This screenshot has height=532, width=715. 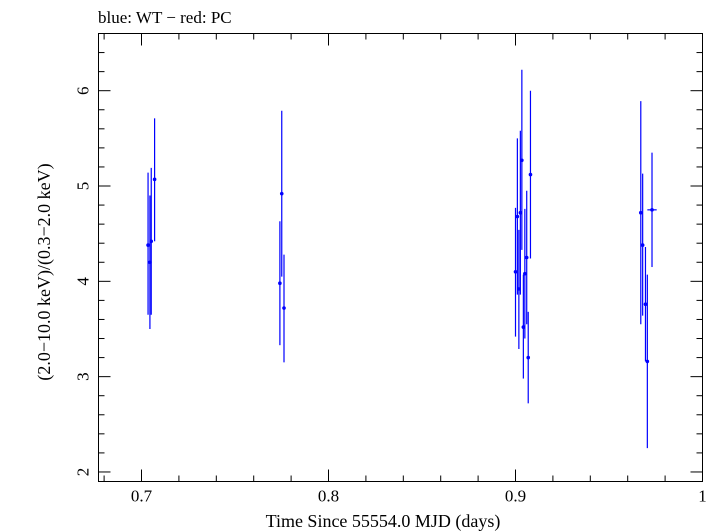 I want to click on x-tick-label: 0.9, so click(x=515, y=496).